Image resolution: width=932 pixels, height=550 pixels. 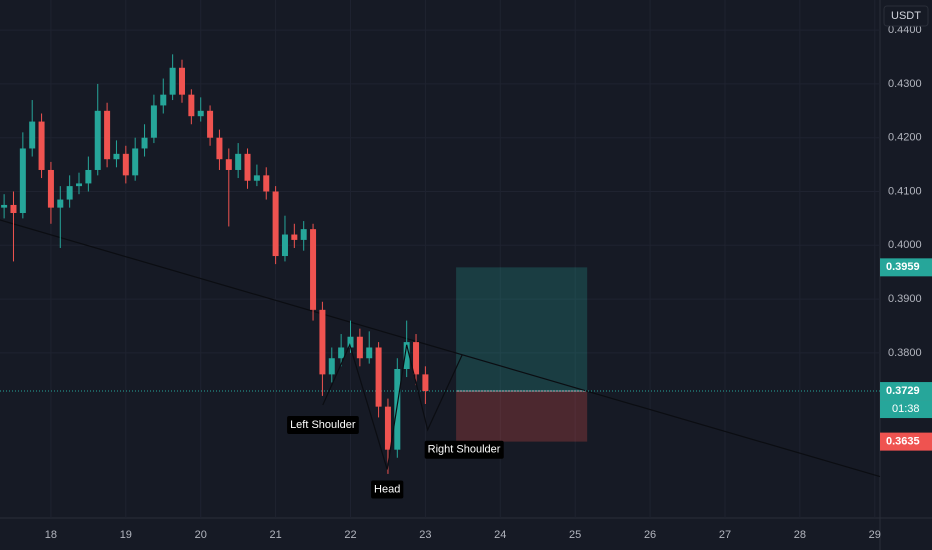 What do you see at coordinates (905, 353) in the screenshot?
I see `y-tick-label: 0.3800` at bounding box center [905, 353].